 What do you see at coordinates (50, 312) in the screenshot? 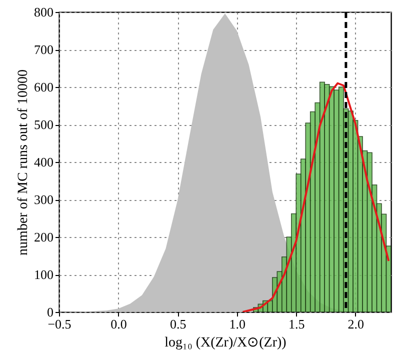
I see `y-tick-label: 0` at bounding box center [50, 312].